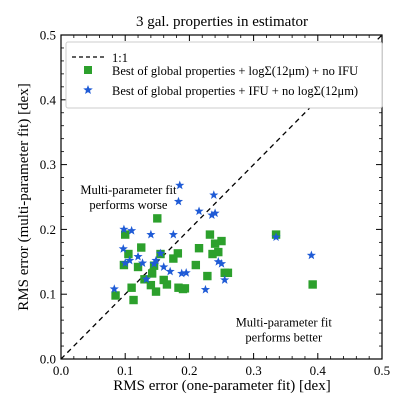 This screenshot has height=415, width=415. I want to click on y-tick-label: 0.4, so click(48, 99).